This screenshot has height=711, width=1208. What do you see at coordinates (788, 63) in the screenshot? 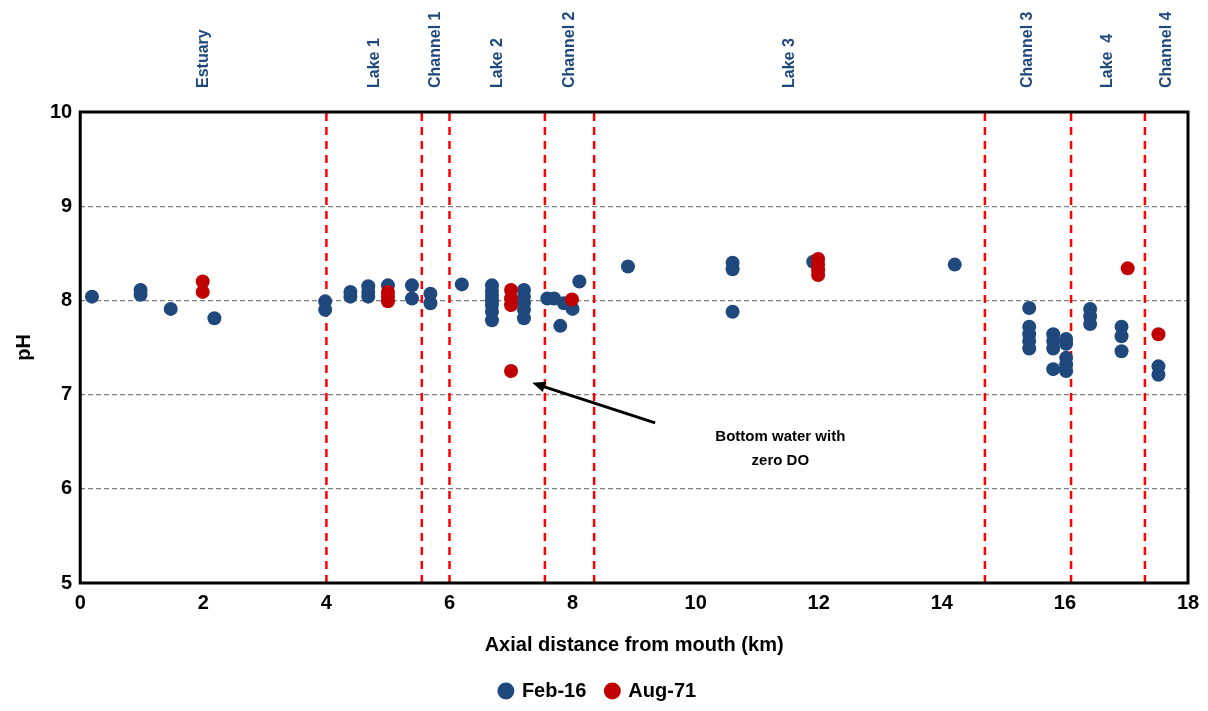
I see `text: Lake 3` at bounding box center [788, 63].